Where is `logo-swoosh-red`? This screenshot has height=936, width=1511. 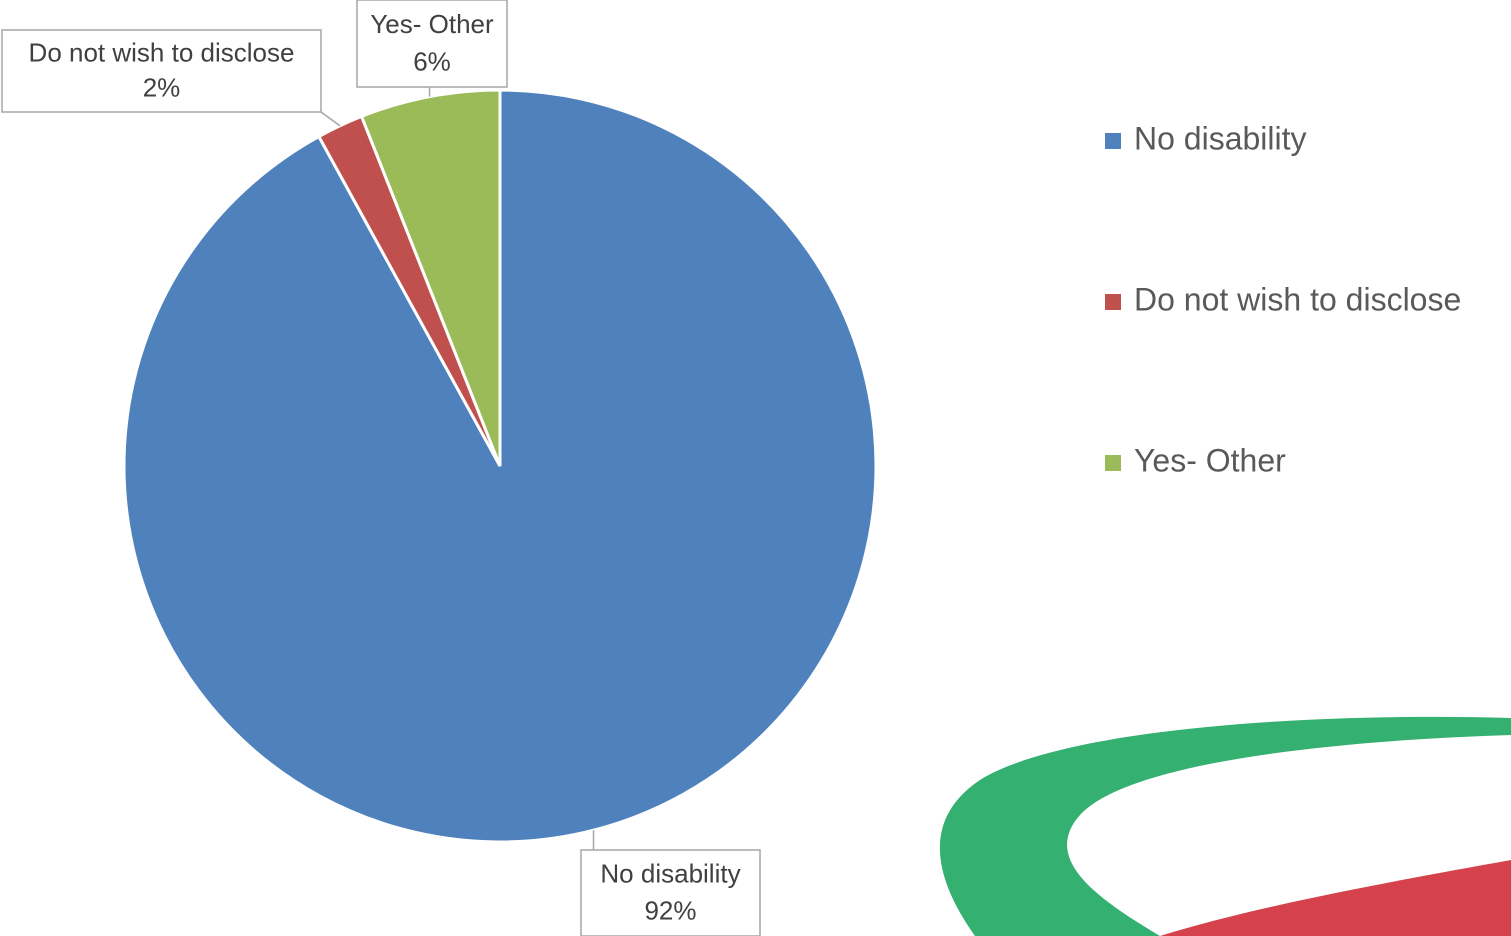
logo-swoosh-red is located at coordinates (1335, 898).